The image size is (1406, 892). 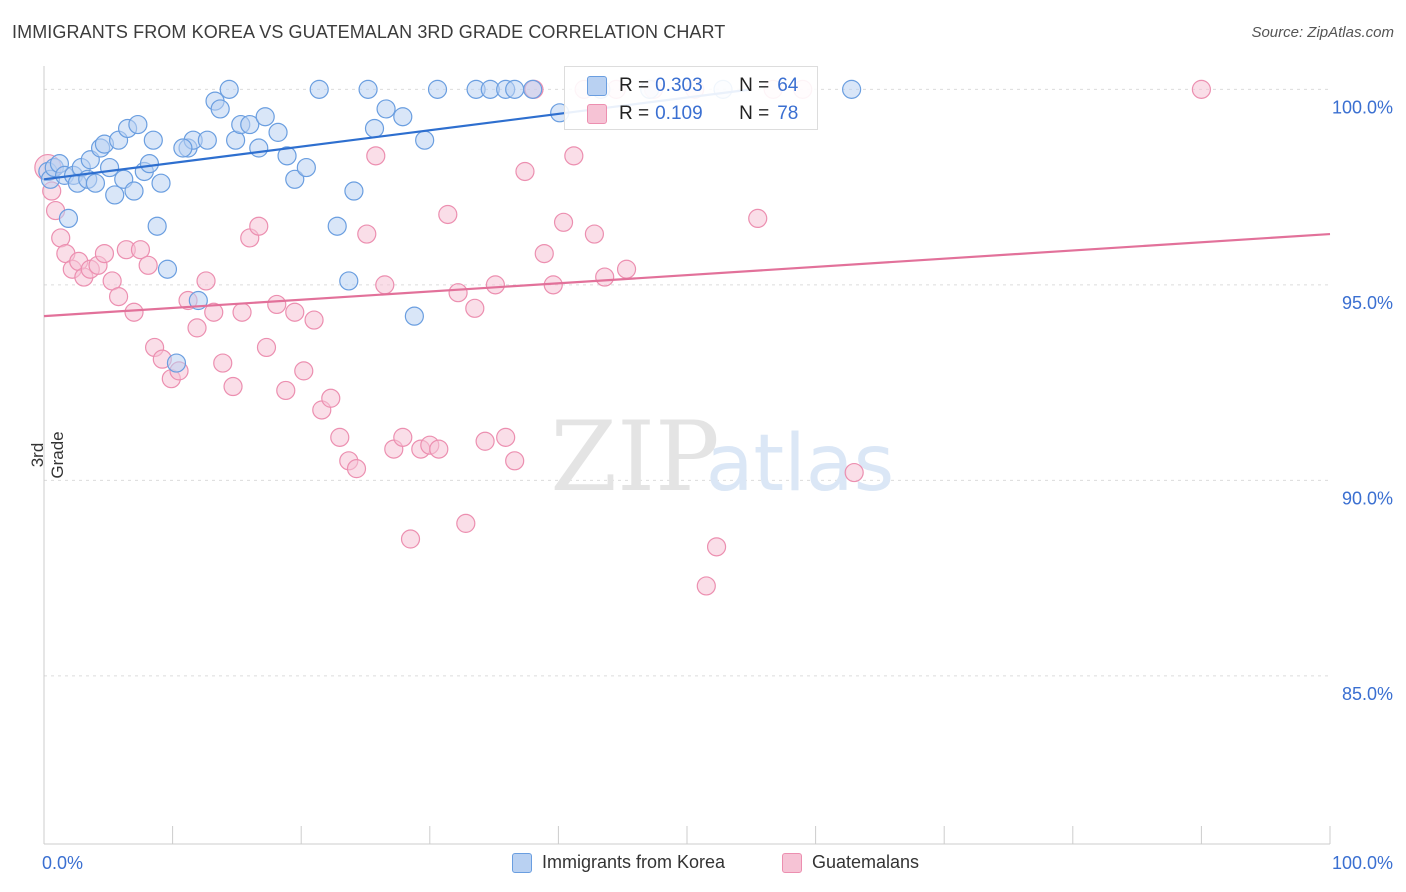 What do you see at coordinates (1367, 498) in the screenshot?
I see `y-tick-label: 90.0%` at bounding box center [1367, 498].